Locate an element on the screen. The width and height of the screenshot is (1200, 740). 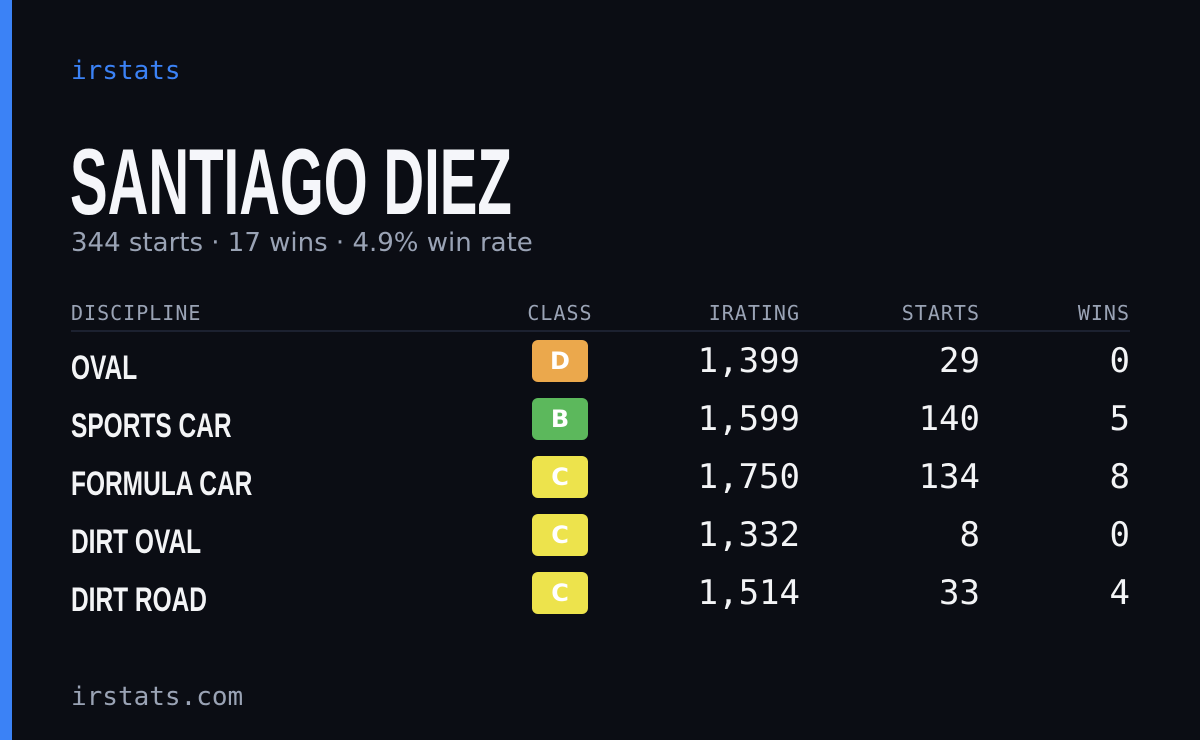
irating: 1,399 is located at coordinates (748, 361).